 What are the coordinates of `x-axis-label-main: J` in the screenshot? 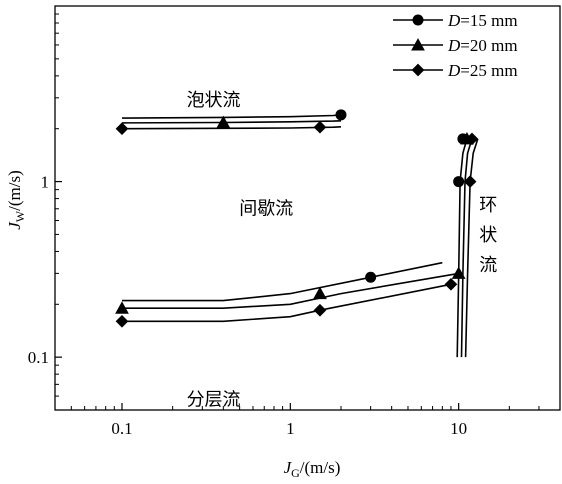 It's located at (288, 467).